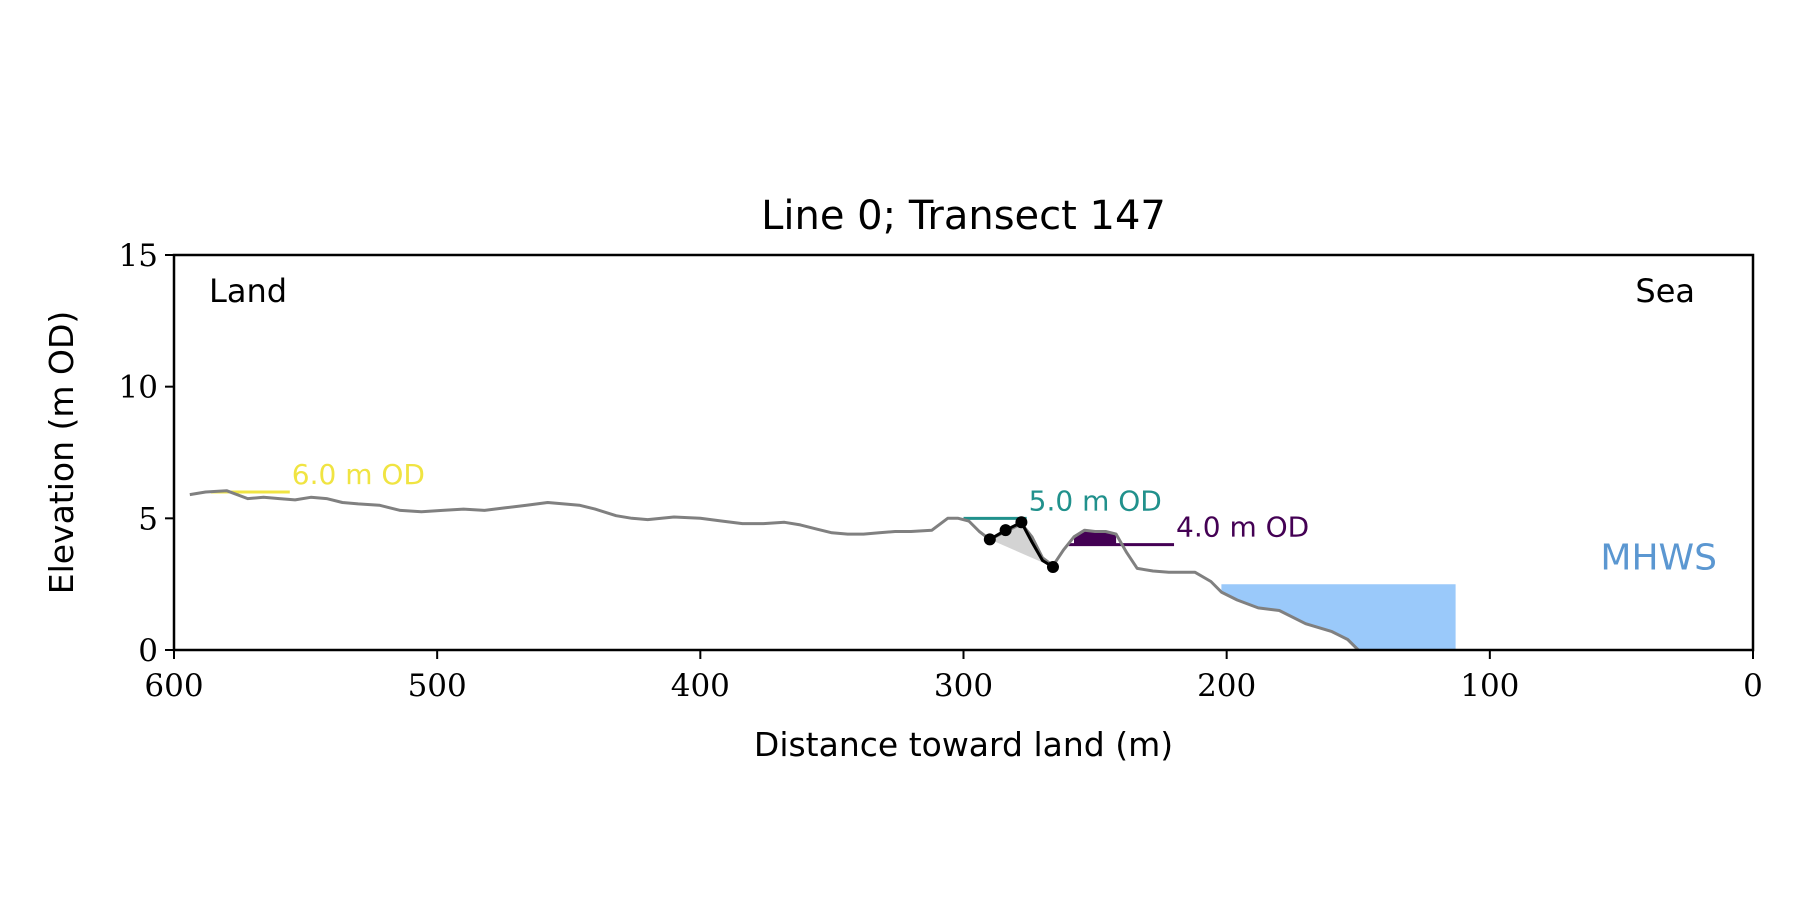 This screenshot has width=1800, height=900. I want to click on chart-title: Line 0; Transect 147, so click(963, 216).